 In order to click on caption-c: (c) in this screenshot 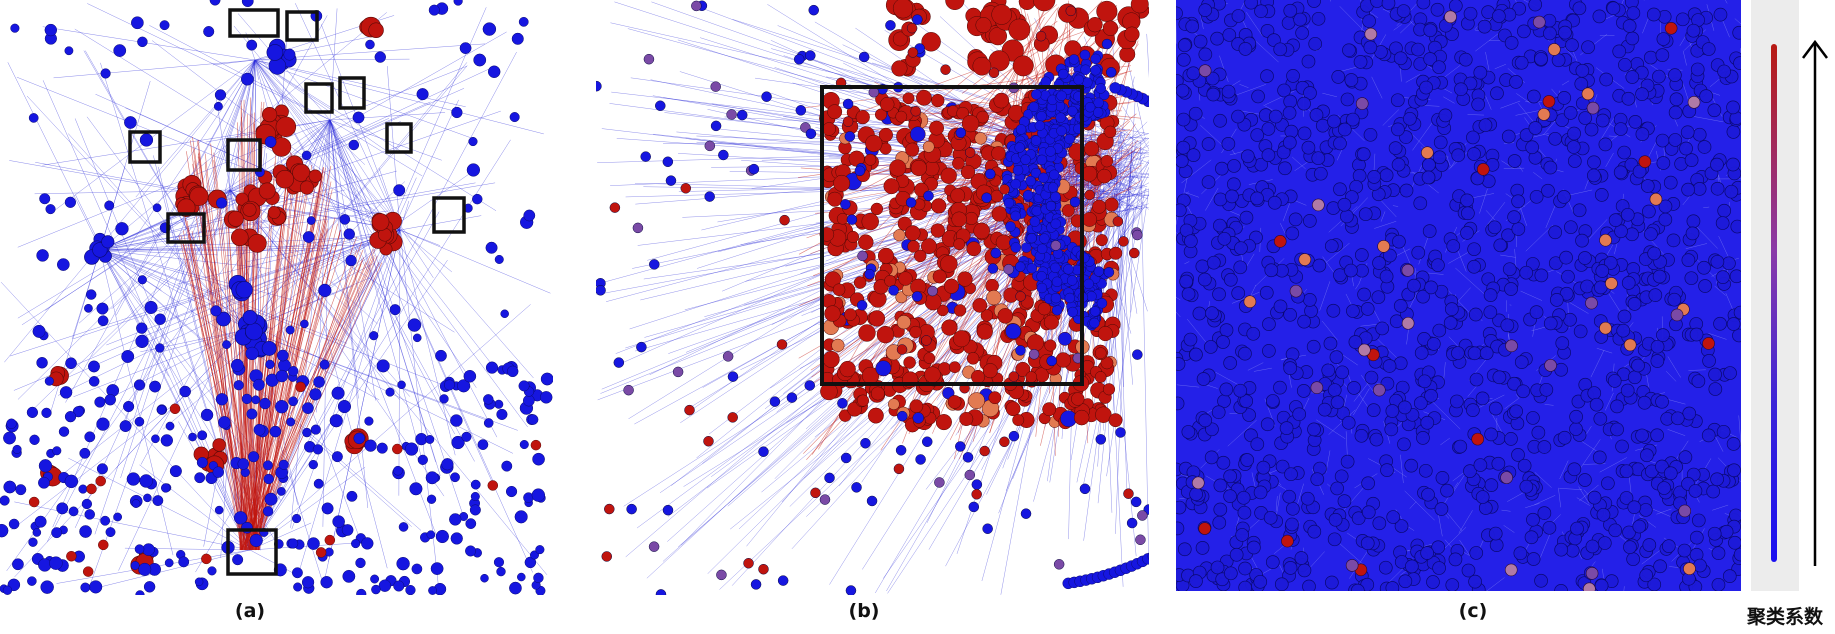, I will do `click(1473, 611)`.